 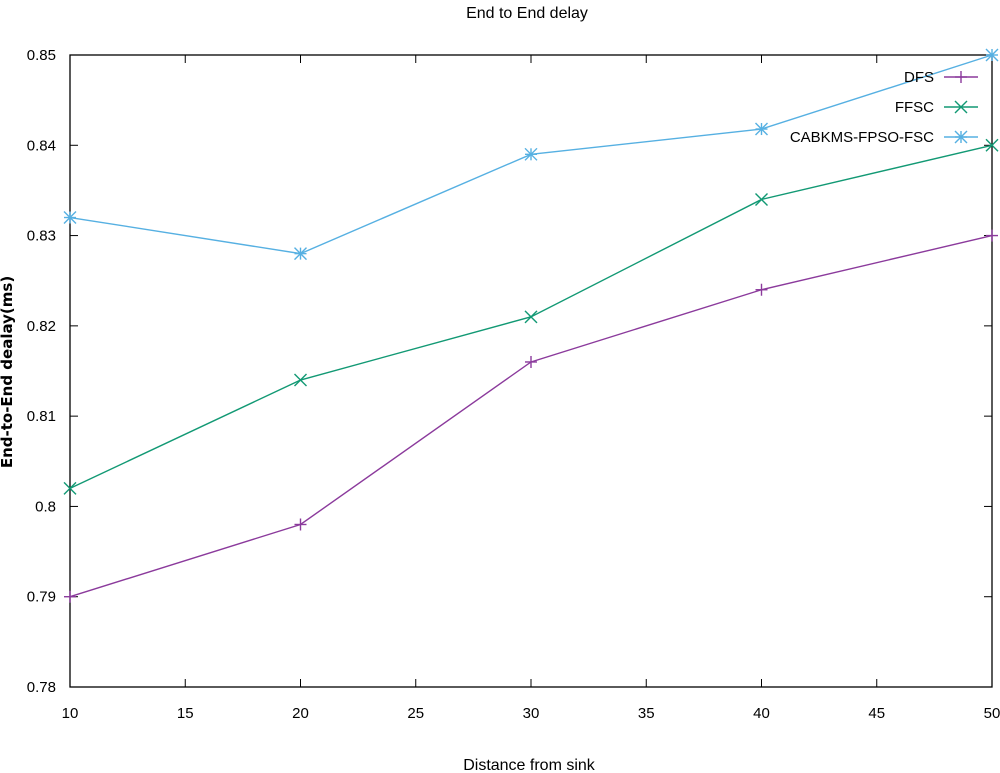 What do you see at coordinates (936, 107) in the screenshot?
I see `legend-item: FFSC` at bounding box center [936, 107].